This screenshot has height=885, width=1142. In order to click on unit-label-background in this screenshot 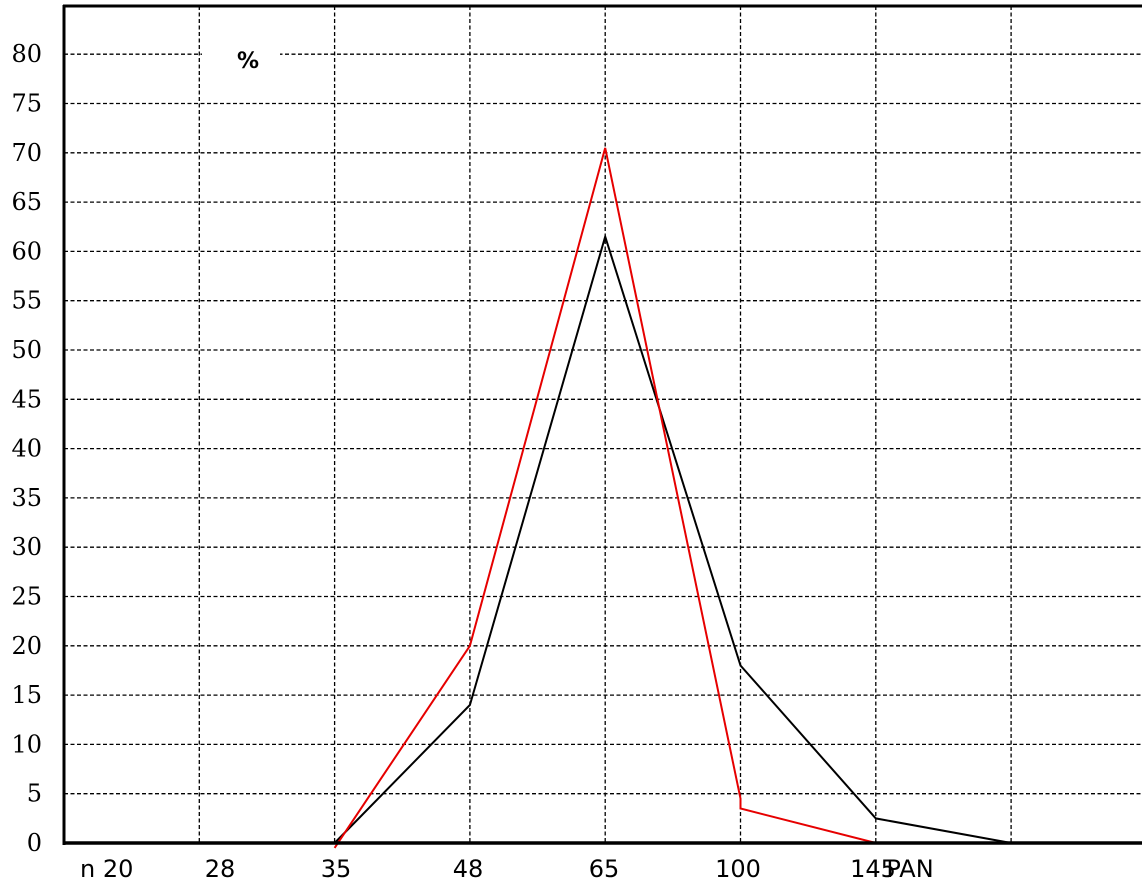, I will do `click(241, 60)`.